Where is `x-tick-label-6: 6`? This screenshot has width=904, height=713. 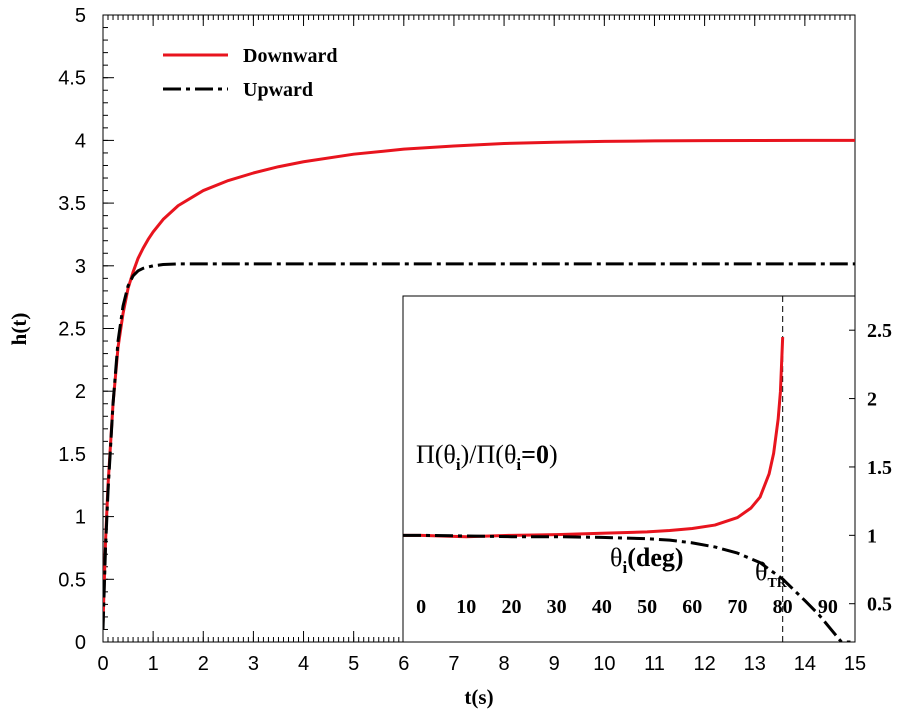
x-tick-label-6: 6 is located at coordinates (403, 664).